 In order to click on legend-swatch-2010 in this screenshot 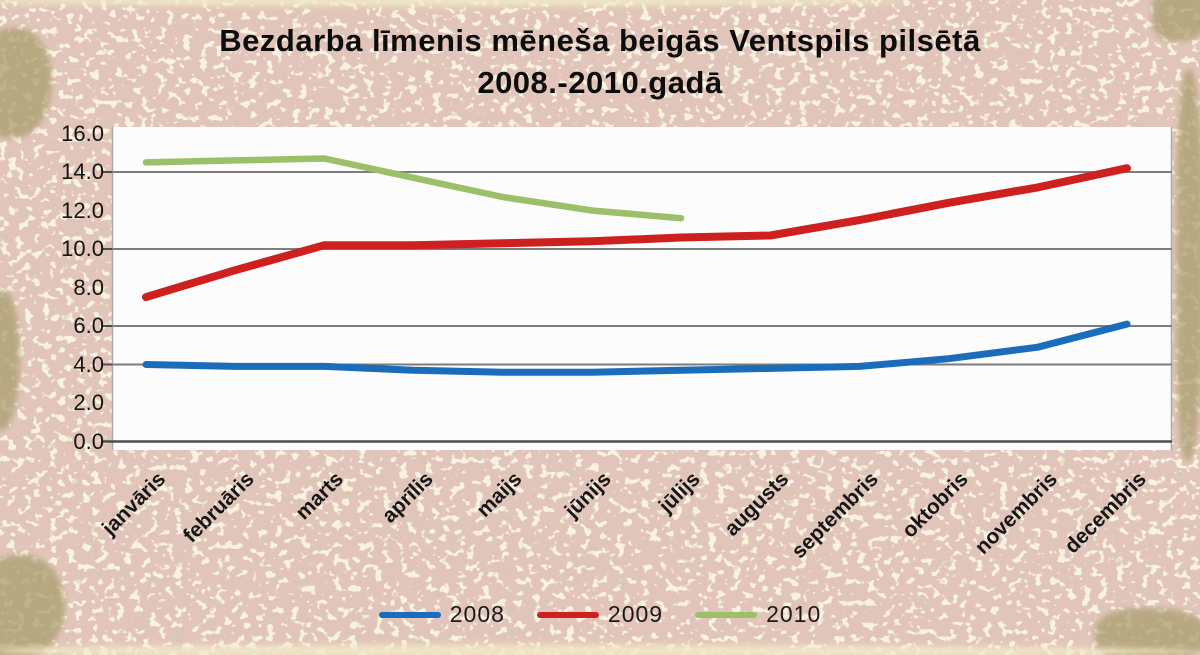, I will do `click(726, 614)`.